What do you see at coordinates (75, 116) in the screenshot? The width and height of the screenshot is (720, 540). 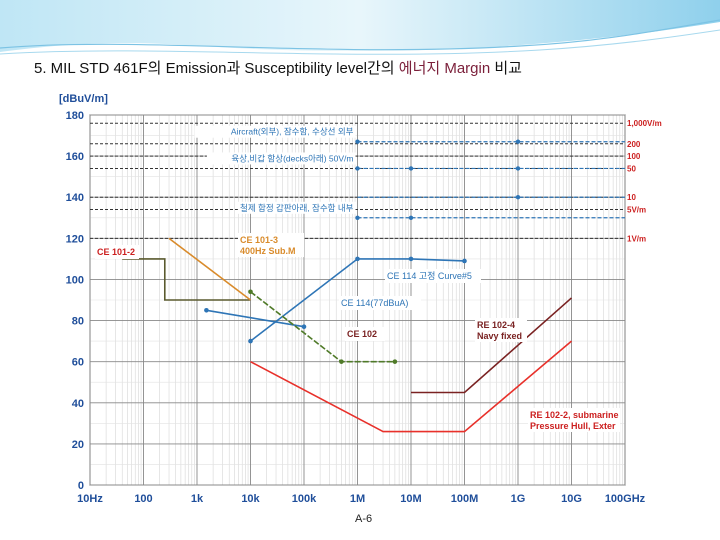 I see `y-tick-label: 180` at bounding box center [75, 116].